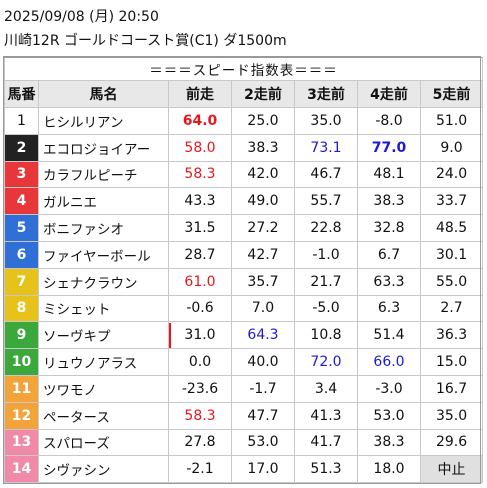 Image resolution: width=487 pixels, height=488 pixels. Describe the element at coordinates (21, 415) in the screenshot. I see `horse-number: 12` at that location.